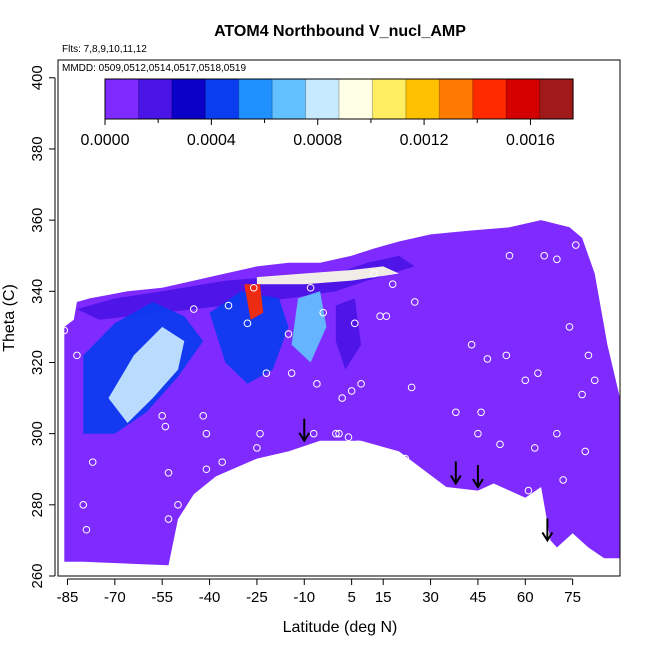  Describe the element at coordinates (37, 575) in the screenshot. I see `y-tick-label: 260` at that location.